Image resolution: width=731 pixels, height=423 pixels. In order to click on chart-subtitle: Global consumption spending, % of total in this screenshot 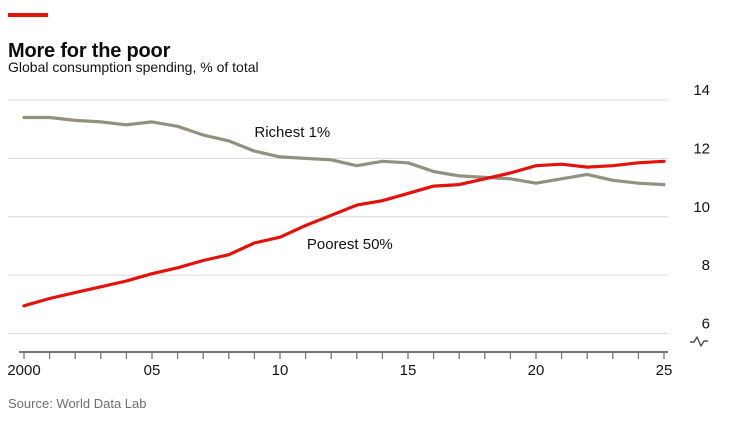, I will do `click(133, 67)`.